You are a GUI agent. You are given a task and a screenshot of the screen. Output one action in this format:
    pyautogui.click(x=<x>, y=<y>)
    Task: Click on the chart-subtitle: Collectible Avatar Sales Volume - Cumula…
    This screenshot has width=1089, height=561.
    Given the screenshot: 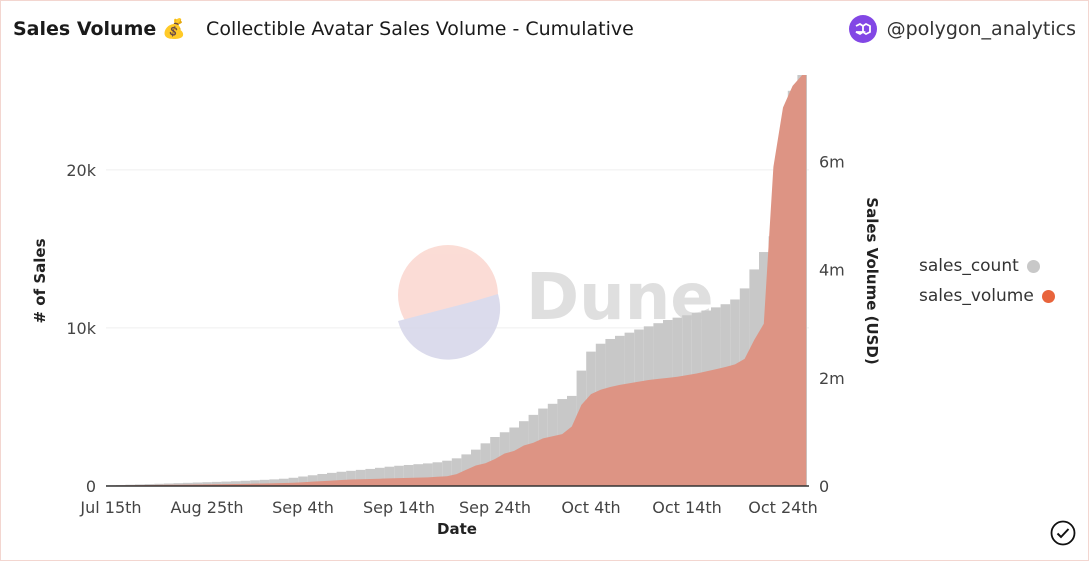 What is the action you would take?
    pyautogui.click(x=420, y=29)
    